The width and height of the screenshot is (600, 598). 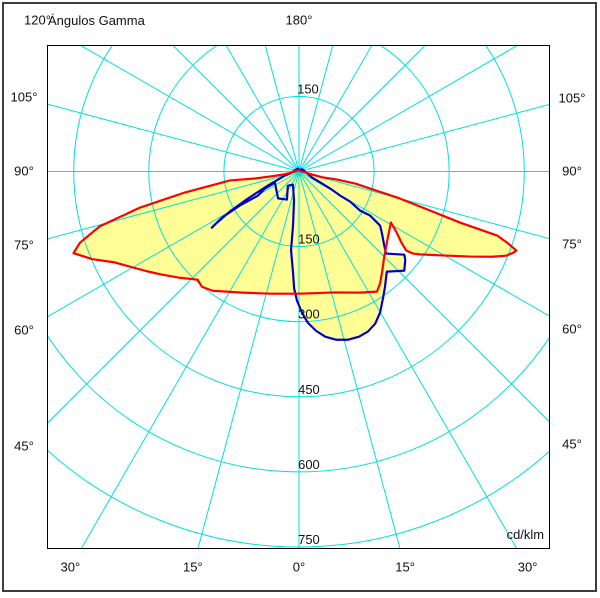 What do you see at coordinates (572, 244) in the screenshot?
I see `gamma-label-right-75: 75°` at bounding box center [572, 244].